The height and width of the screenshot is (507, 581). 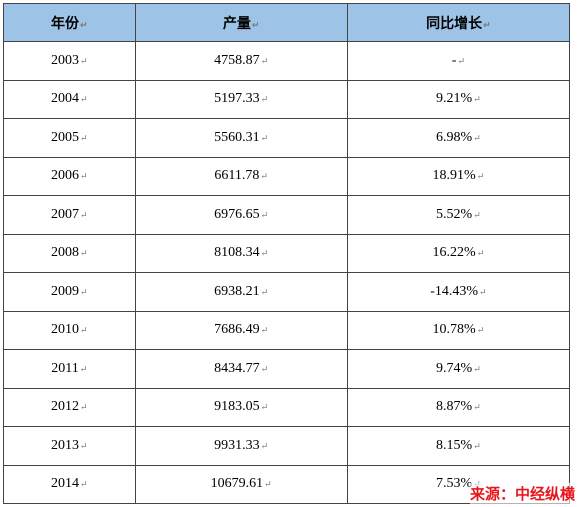 I want to click on table-cell: 16.22%, so click(x=458, y=253).